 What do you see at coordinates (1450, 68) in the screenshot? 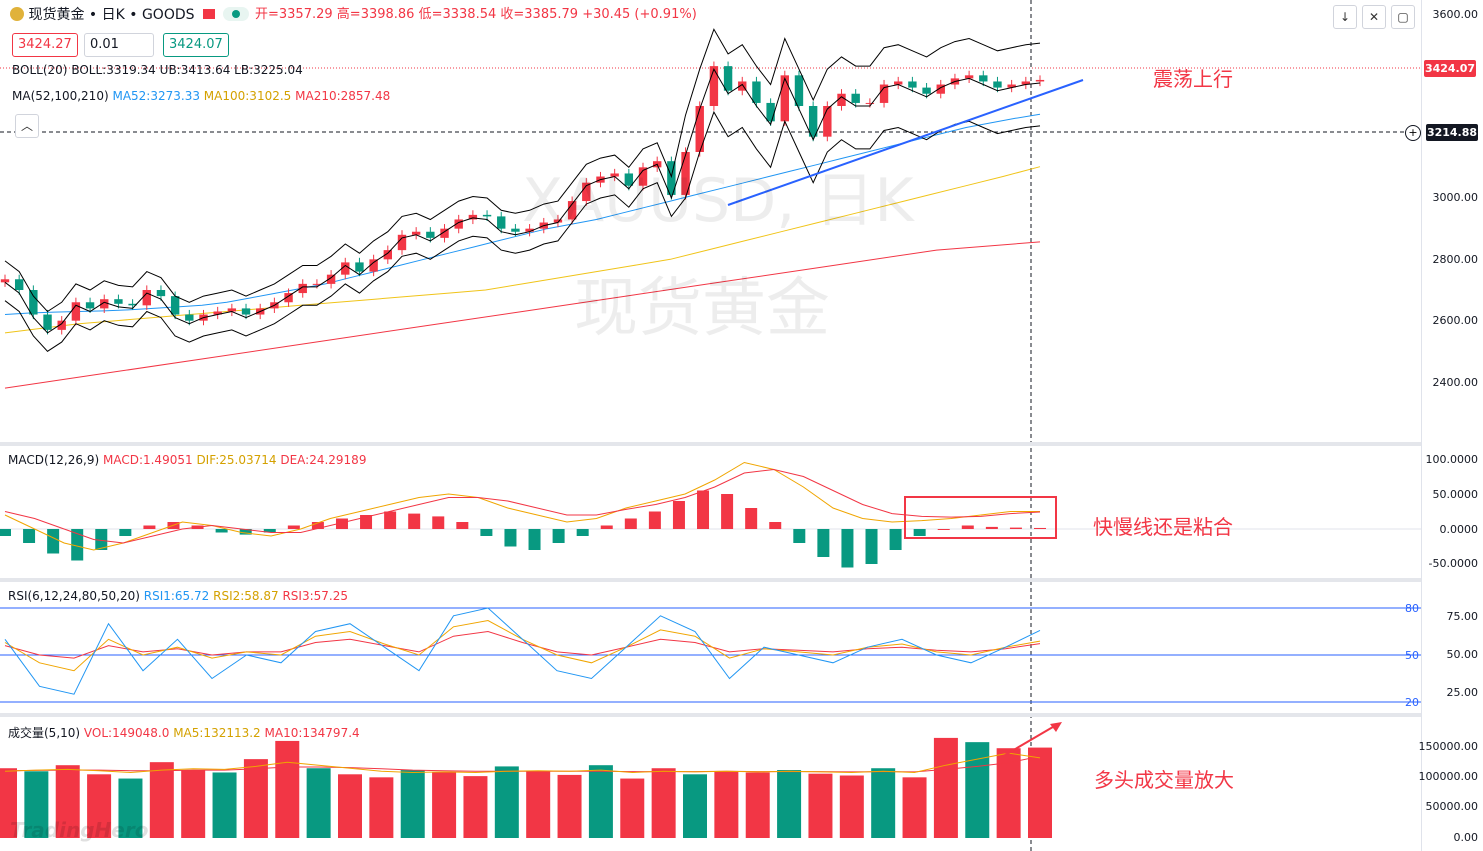
I see `last-price-label: 3424.07` at bounding box center [1450, 68].